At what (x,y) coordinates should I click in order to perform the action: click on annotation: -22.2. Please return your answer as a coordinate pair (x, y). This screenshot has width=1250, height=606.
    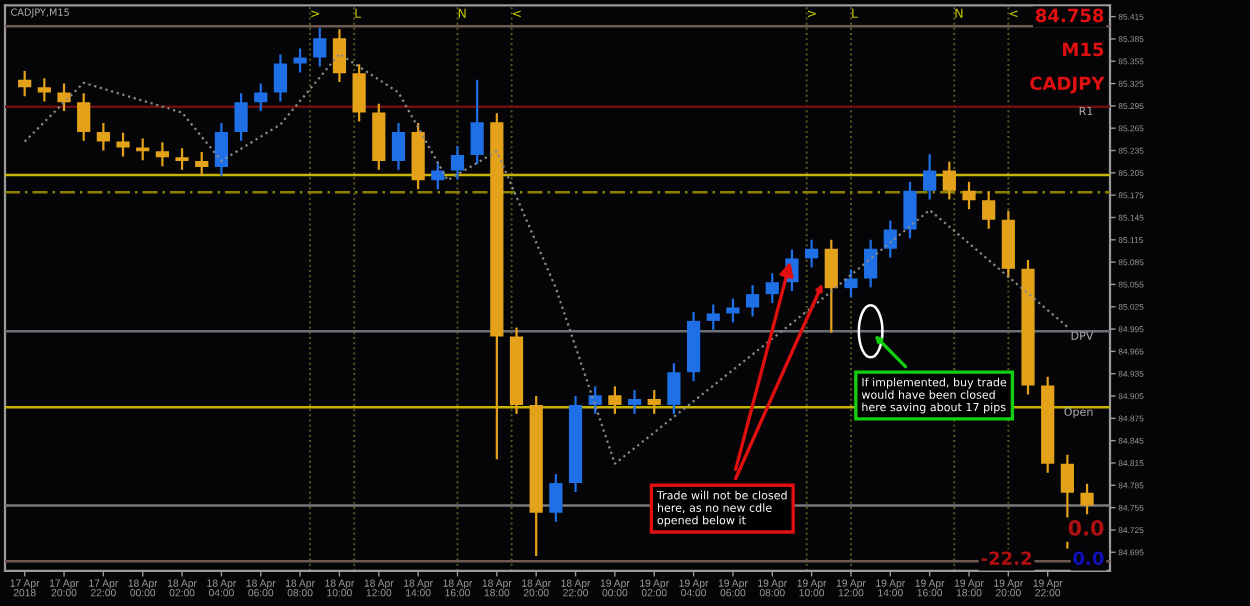
    Looking at the image, I should click on (1006, 558).